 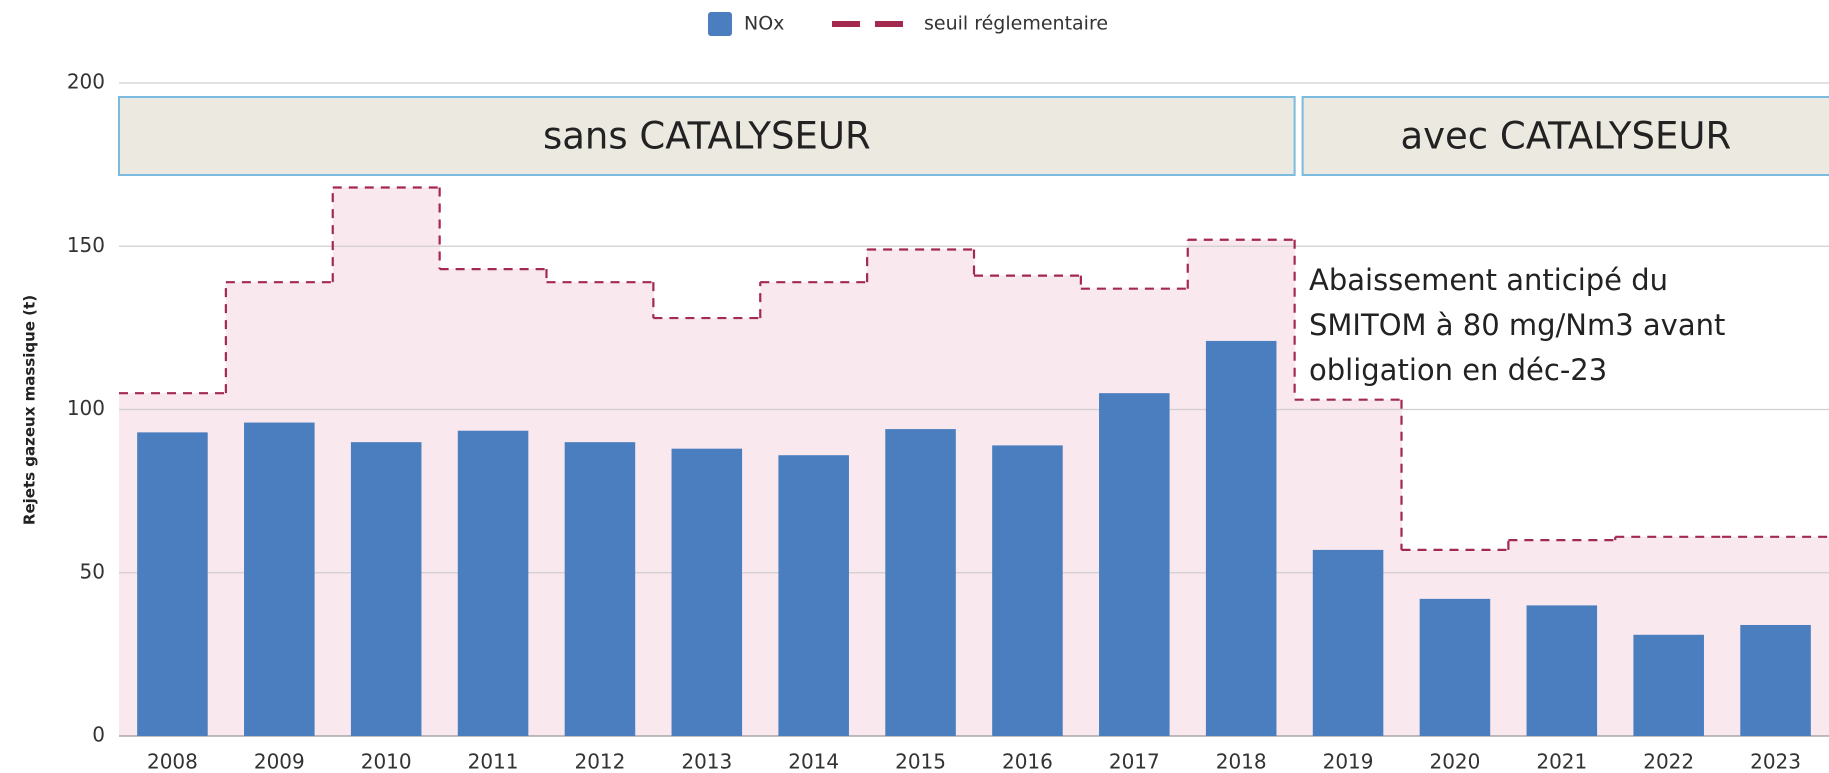 I want to click on x-tick-label: 2022, so click(x=1668, y=761).